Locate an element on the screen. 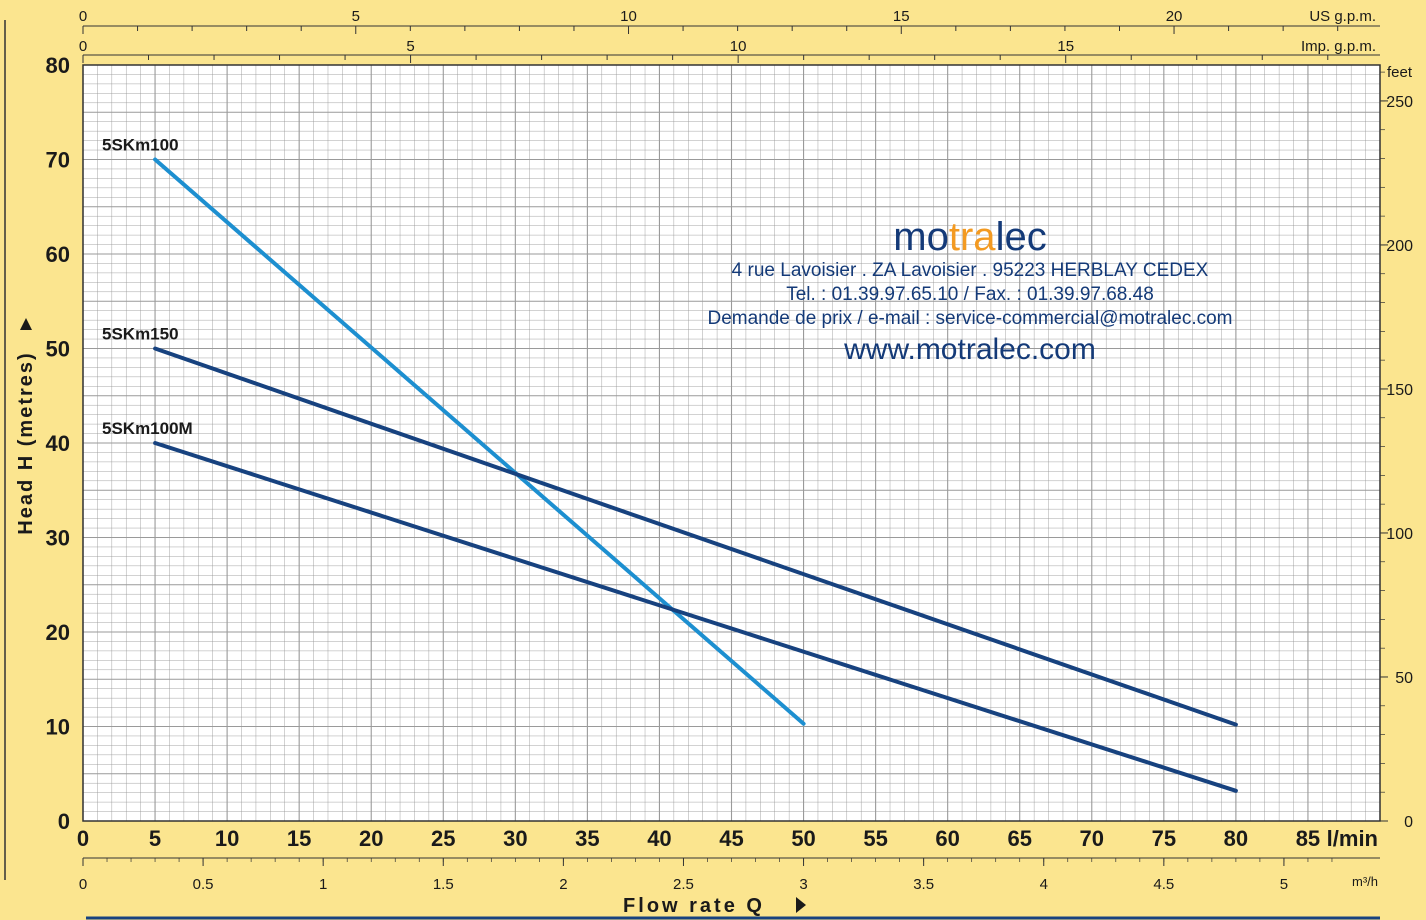 This screenshot has width=1426, height=920. m3h-tick-label: 4 is located at coordinates (1044, 884).